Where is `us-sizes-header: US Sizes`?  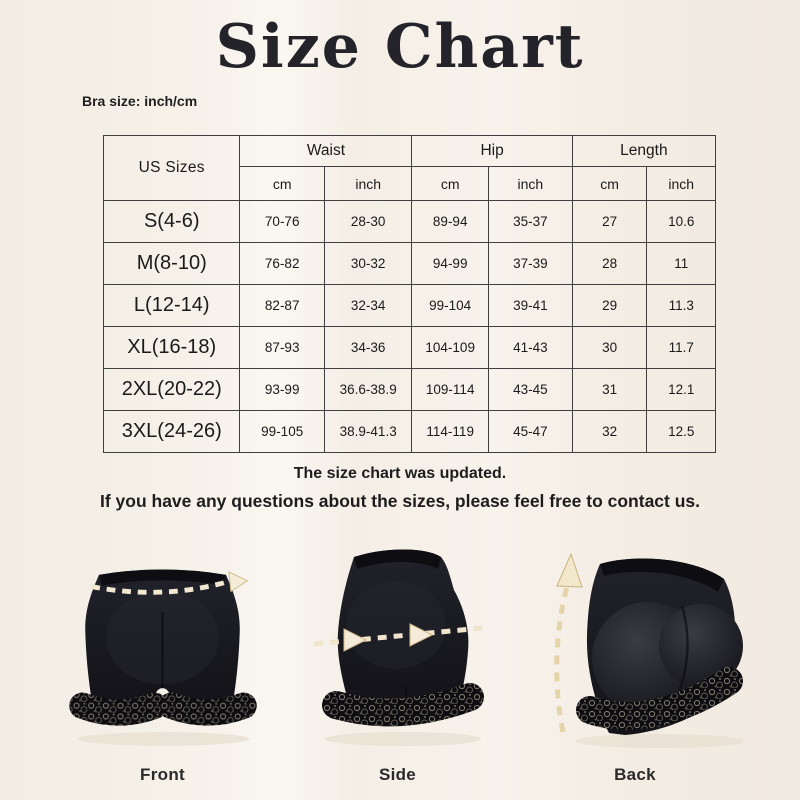
us-sizes-header: US Sizes is located at coordinates (171, 168).